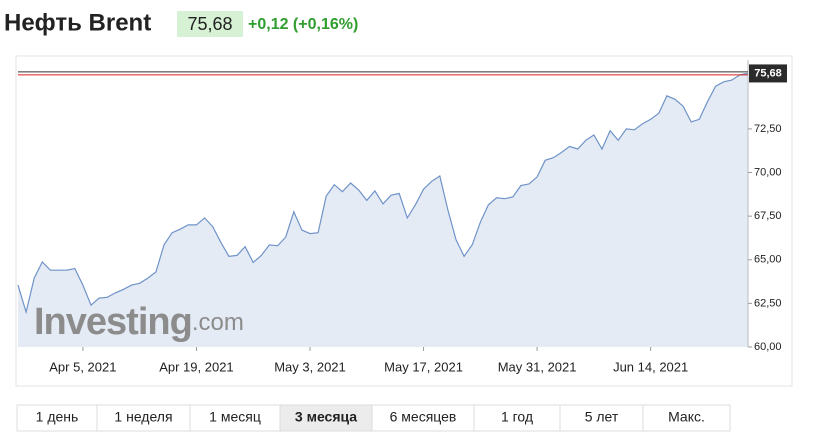 The width and height of the screenshot is (821, 443). I want to click on current-price-label: 75,68, so click(768, 73).